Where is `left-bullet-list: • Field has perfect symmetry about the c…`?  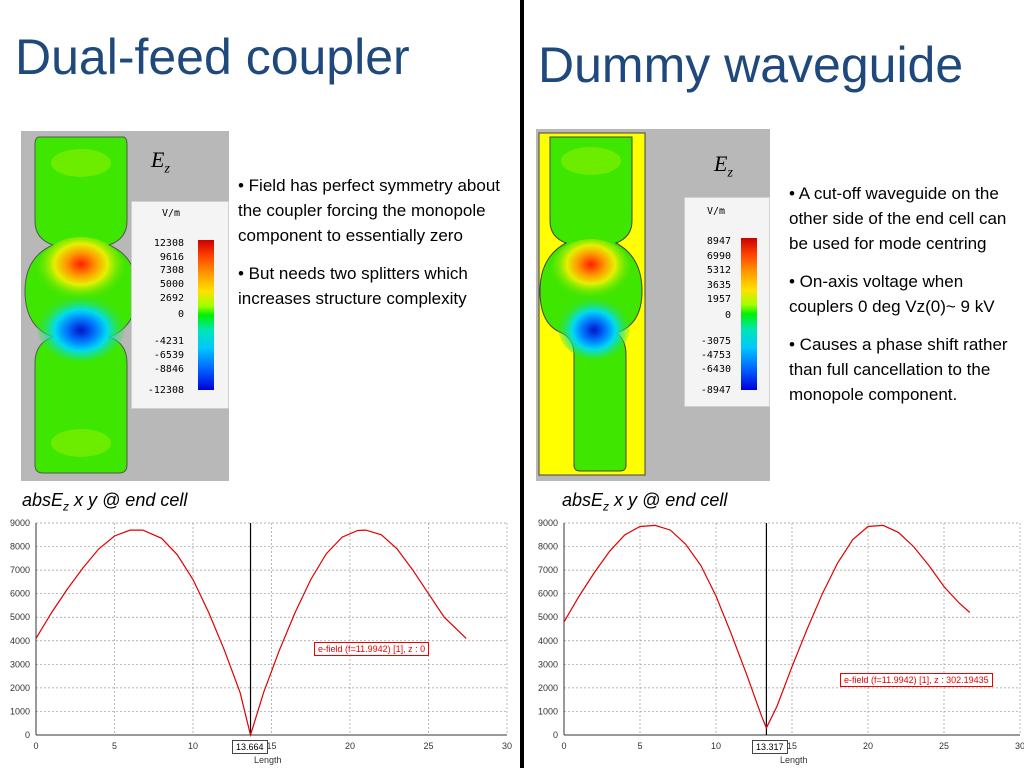 left-bullet-list: • Field has perfect symmetry about the c… is located at coordinates (375, 248).